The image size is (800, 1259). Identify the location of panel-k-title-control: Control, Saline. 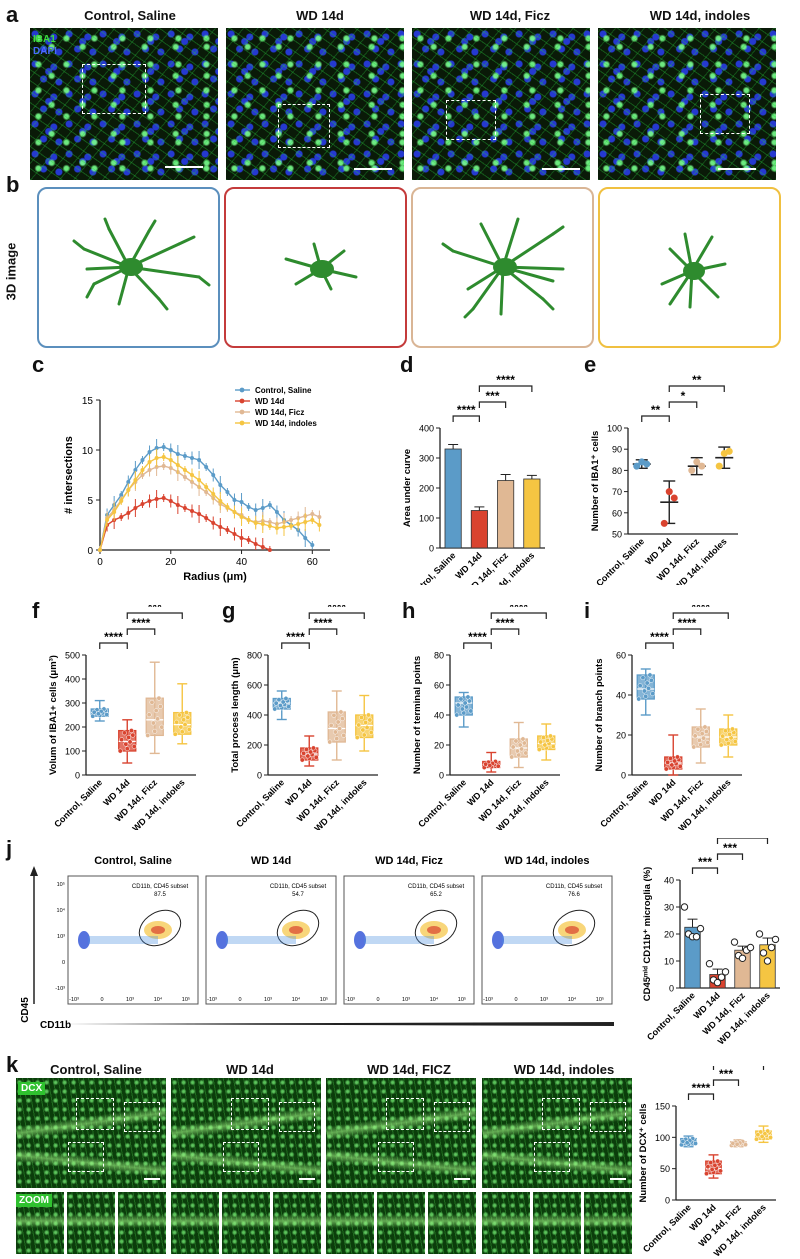
(96, 1069).